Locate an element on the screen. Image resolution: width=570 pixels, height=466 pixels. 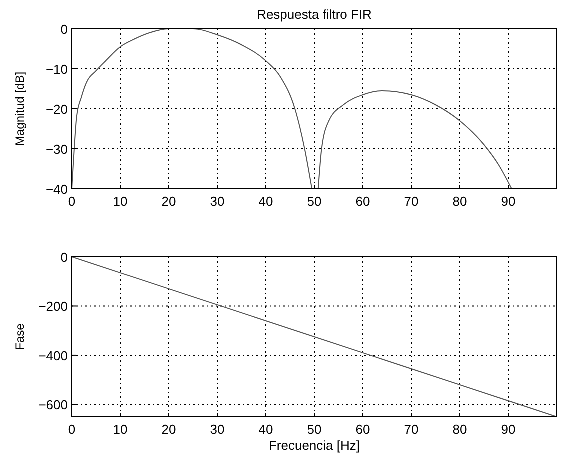
y-tick-label: −40 is located at coordinates (57, 189).